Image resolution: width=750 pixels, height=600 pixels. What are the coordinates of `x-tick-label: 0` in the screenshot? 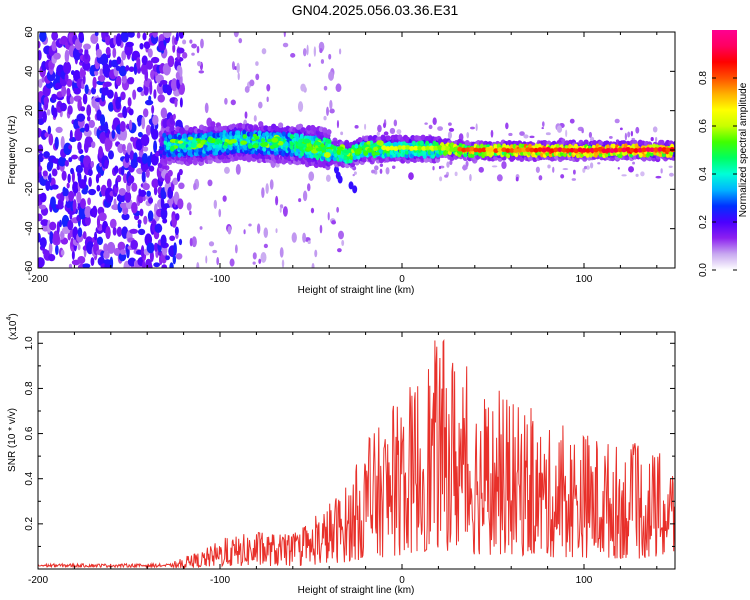 It's located at (402, 279).